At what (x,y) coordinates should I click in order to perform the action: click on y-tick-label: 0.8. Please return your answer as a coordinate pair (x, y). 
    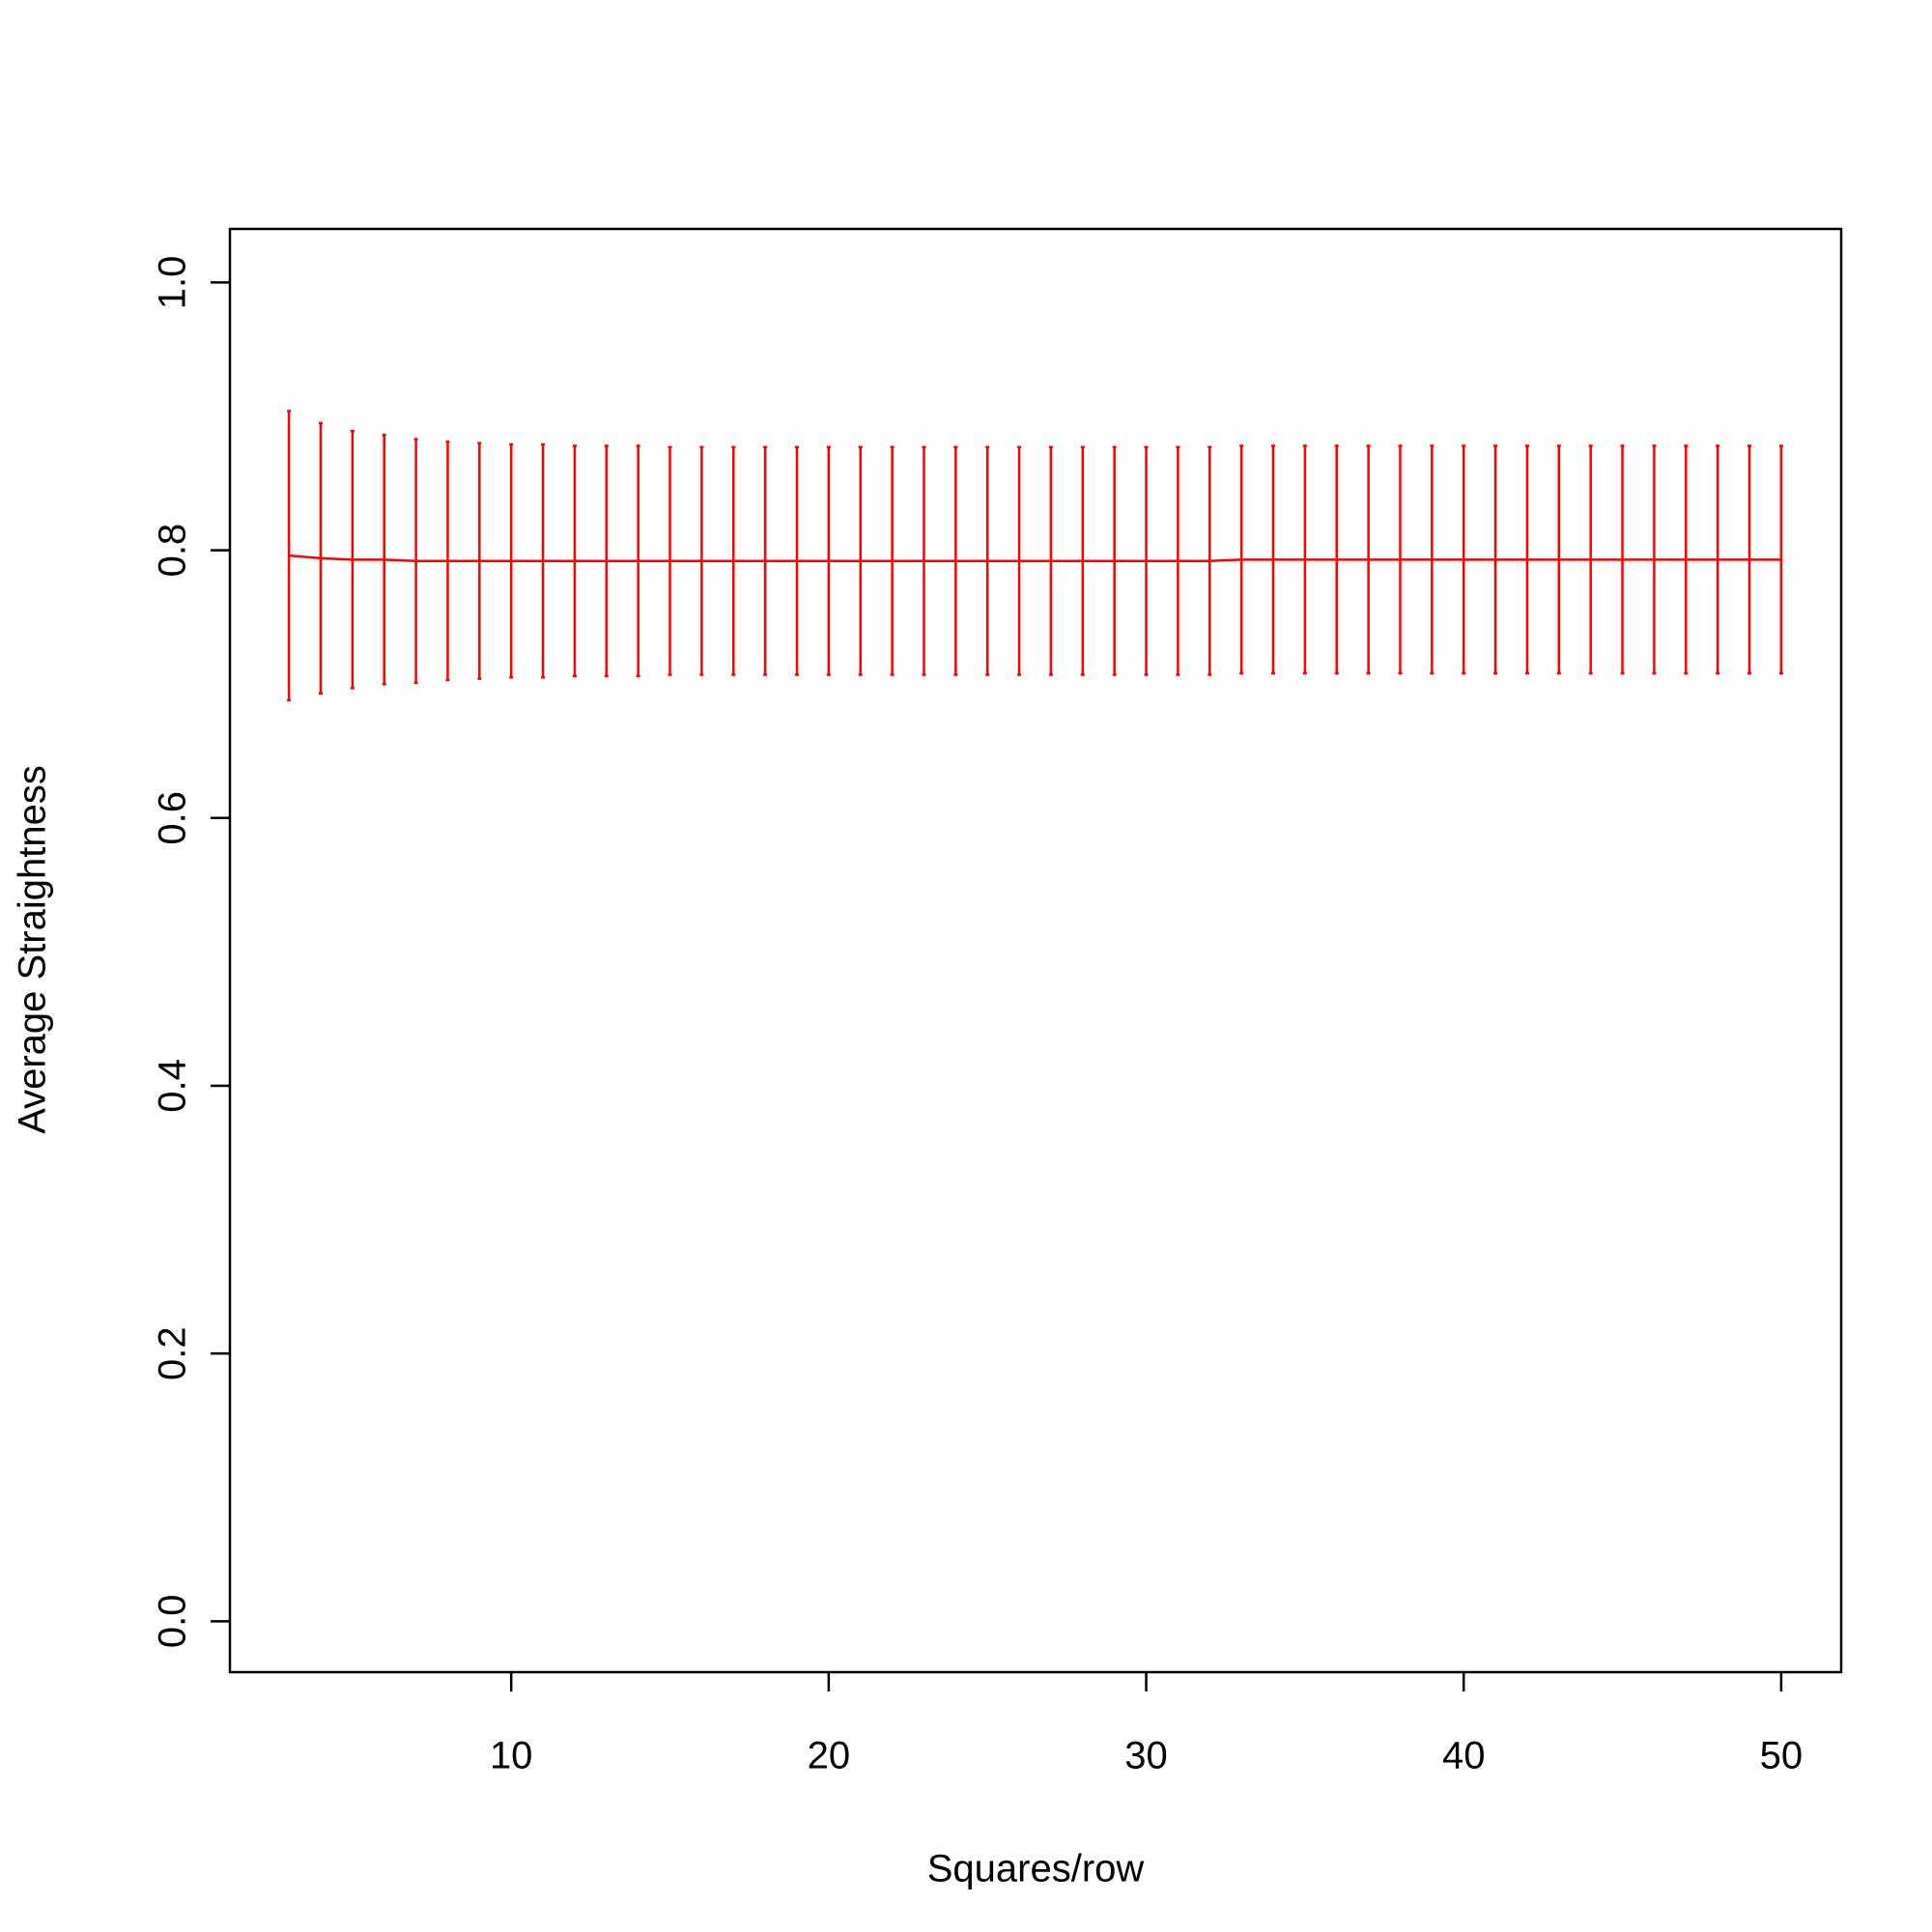
    Looking at the image, I should click on (173, 551).